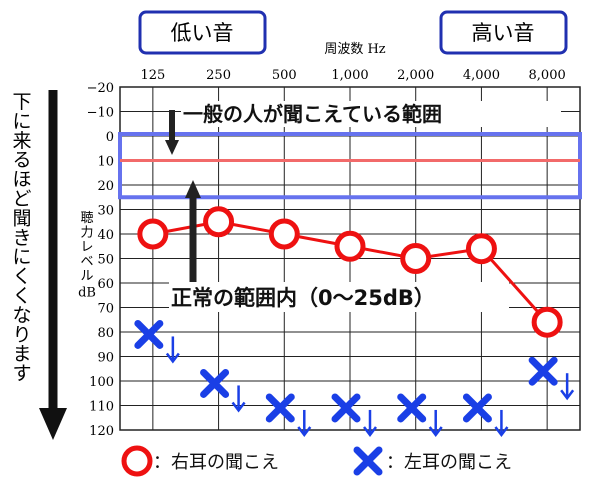  What do you see at coordinates (21, 180) in the screenshot?
I see `side-label-char: ほ` at bounding box center [21, 180].